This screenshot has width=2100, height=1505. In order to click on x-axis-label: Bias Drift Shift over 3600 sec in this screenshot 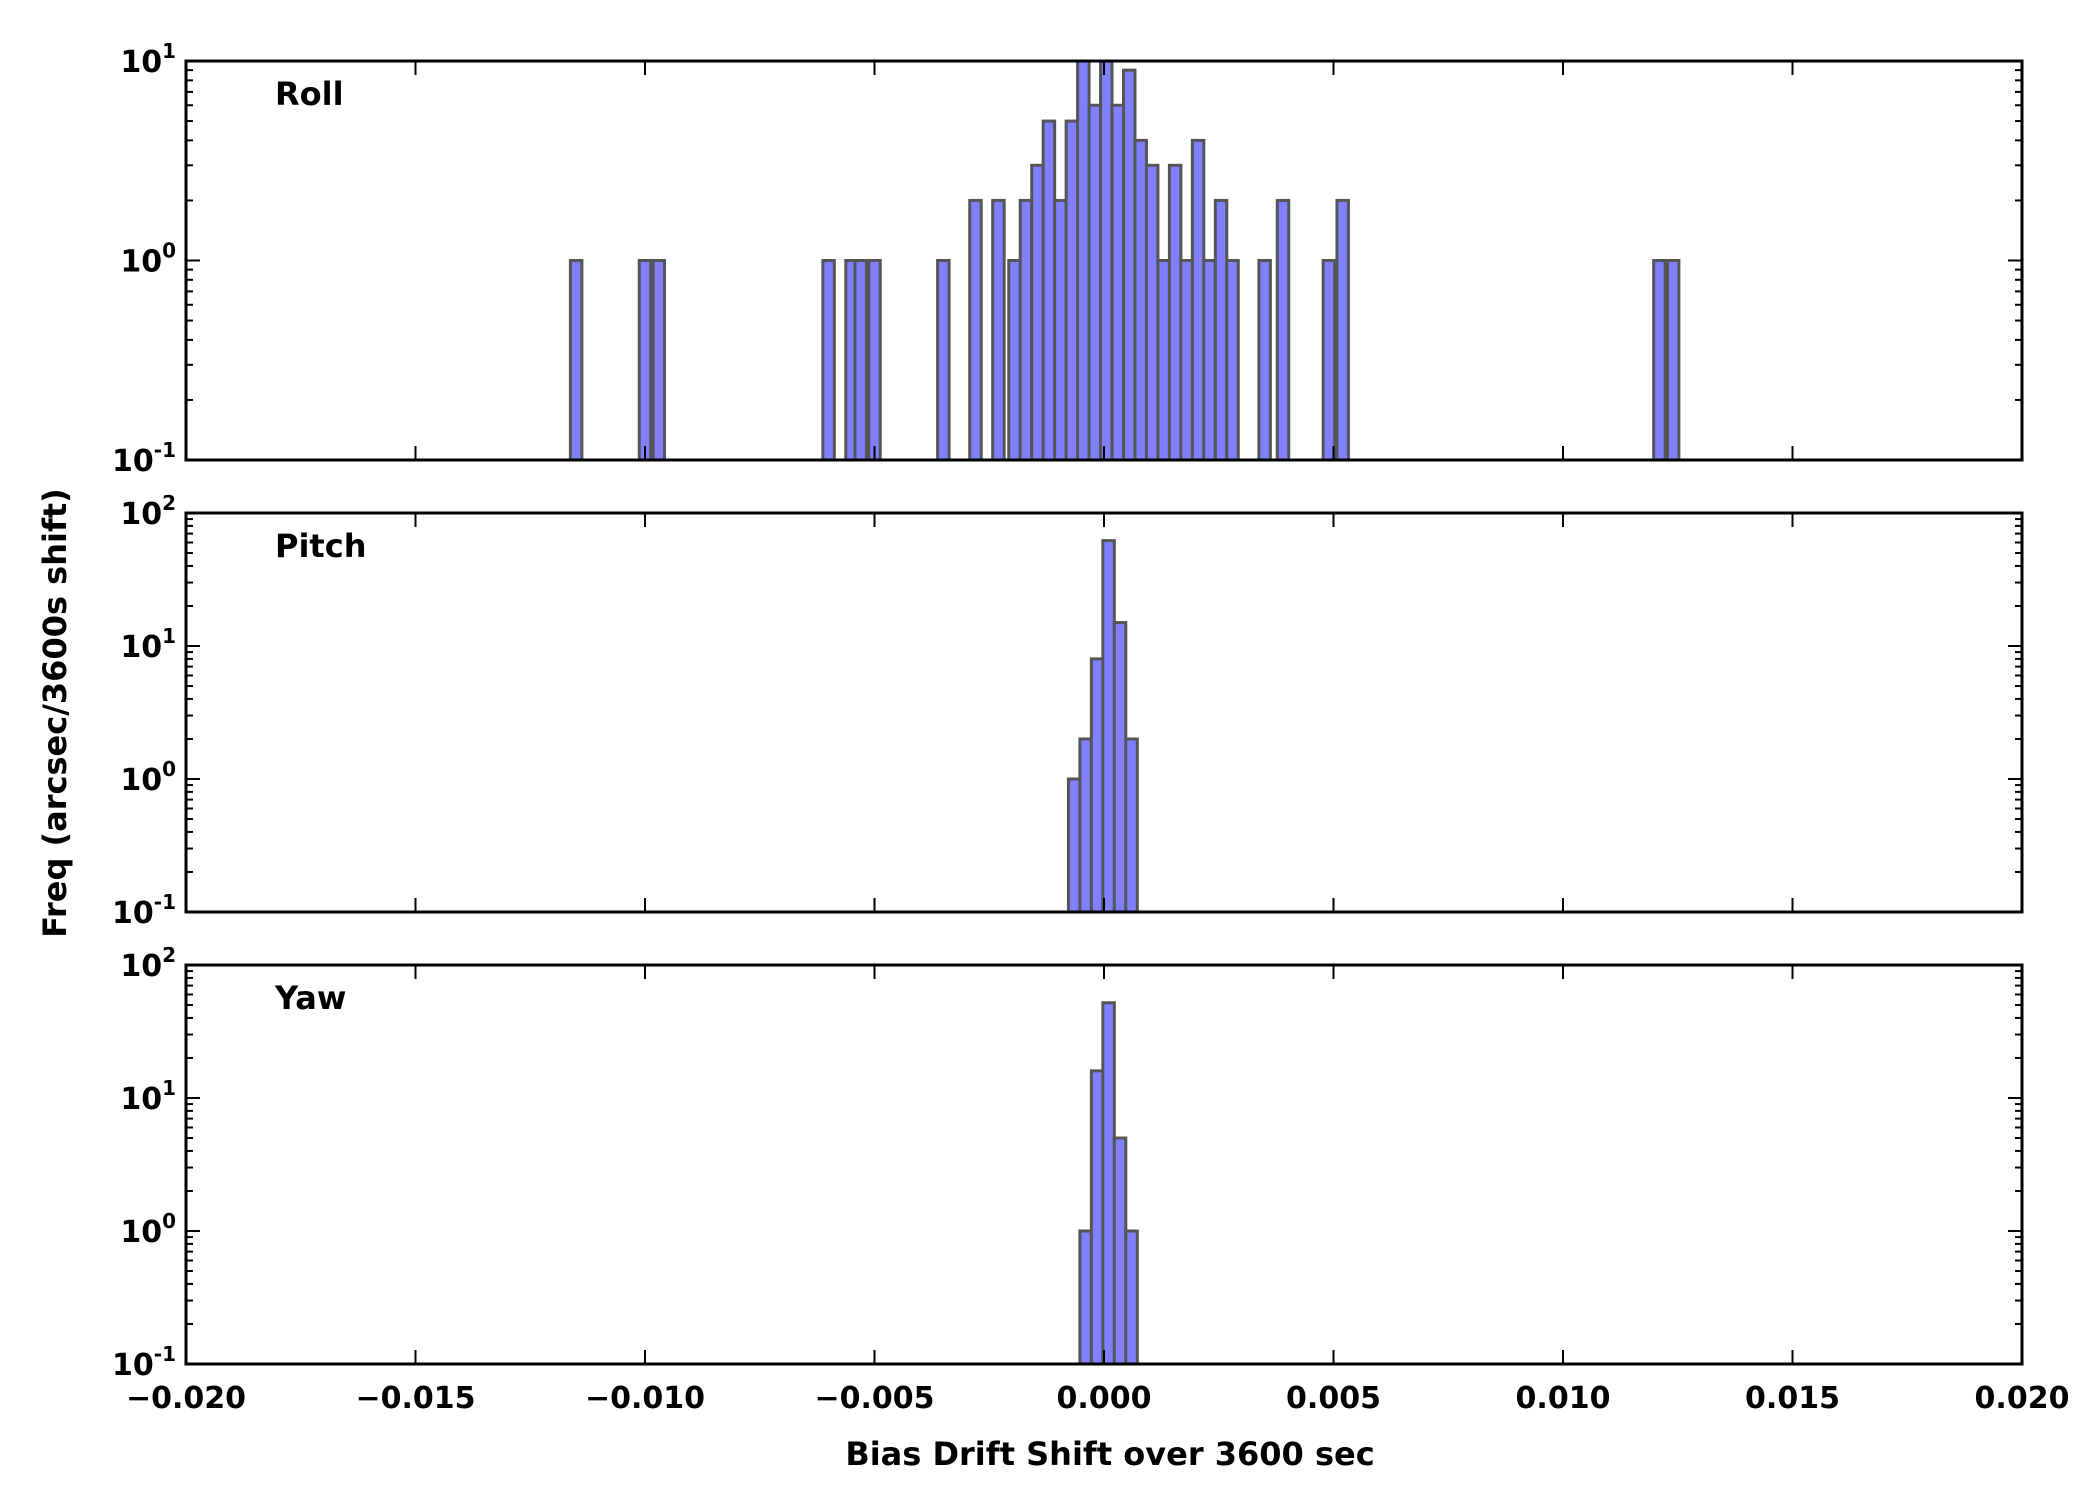, I will do `click(1109, 1454)`.